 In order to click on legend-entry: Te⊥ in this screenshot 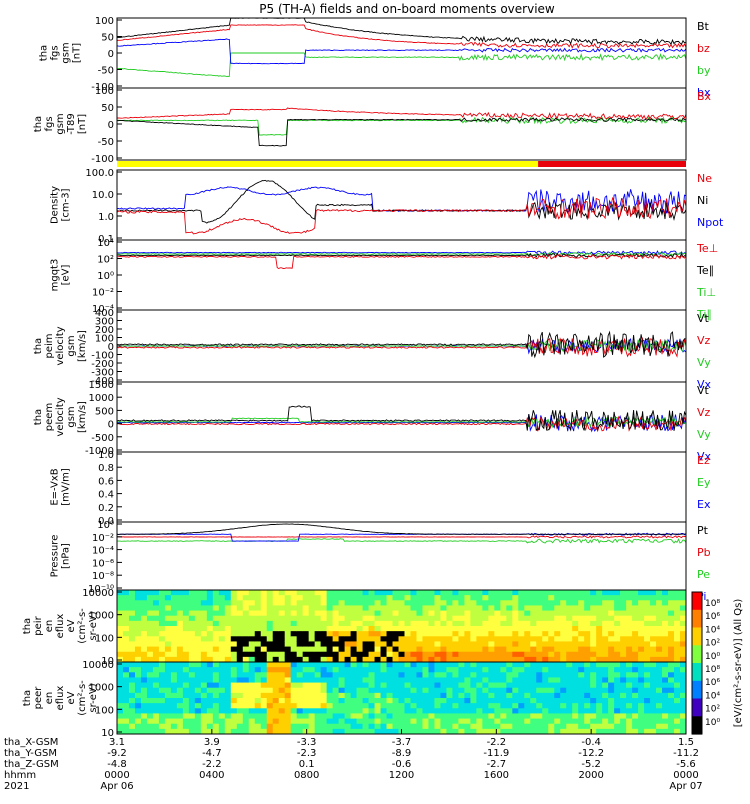, I will do `click(707, 248)`.